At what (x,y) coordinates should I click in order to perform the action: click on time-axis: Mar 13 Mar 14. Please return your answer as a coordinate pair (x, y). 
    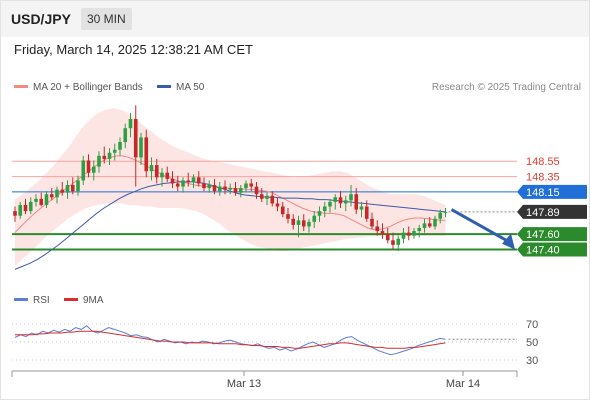
    Looking at the image, I should click on (264, 380).